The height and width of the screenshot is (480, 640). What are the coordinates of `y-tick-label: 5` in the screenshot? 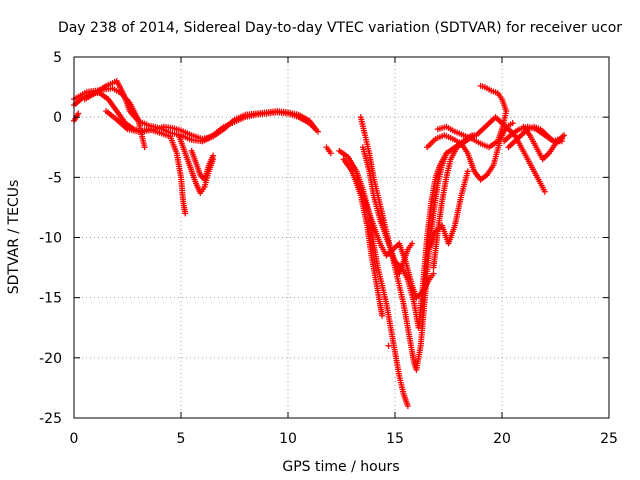 It's located at (57, 58).